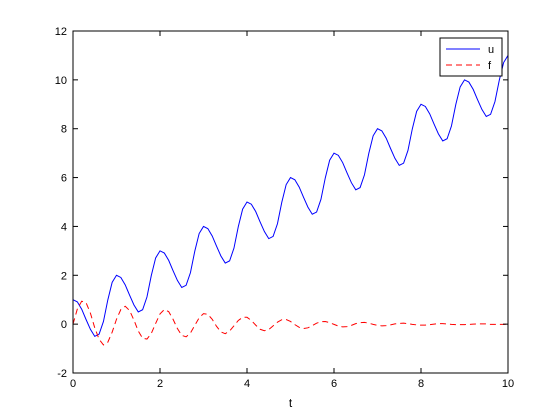 This screenshot has height=420, width=560. I want to click on y-tick-label: 6, so click(64, 179).